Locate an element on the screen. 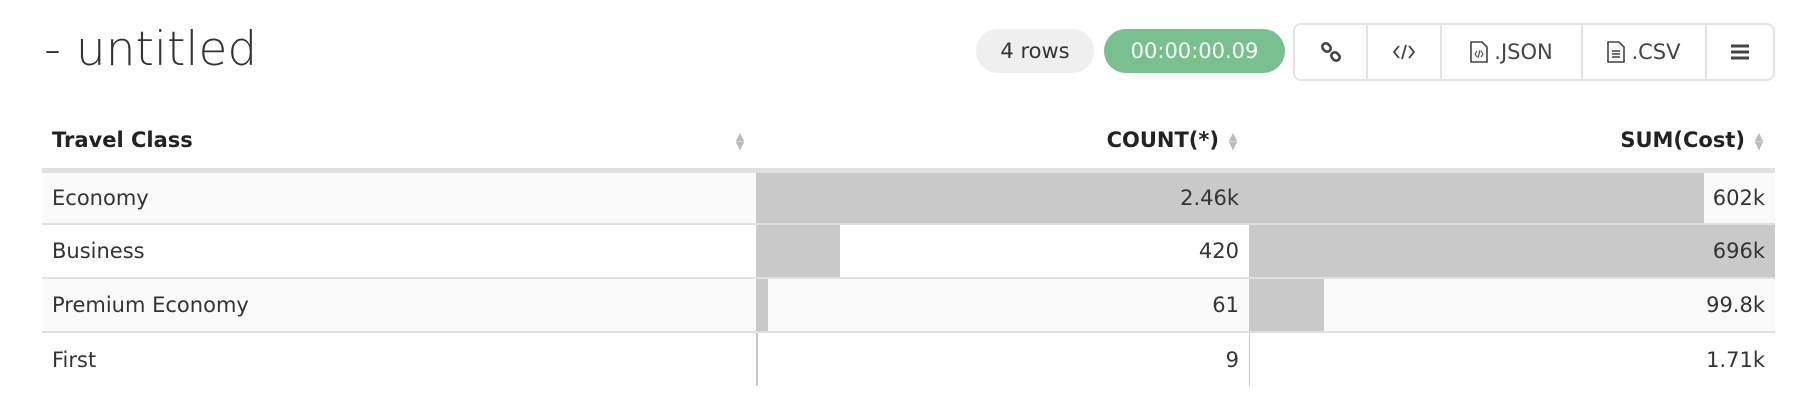  count-value: 420 is located at coordinates (1218, 251).